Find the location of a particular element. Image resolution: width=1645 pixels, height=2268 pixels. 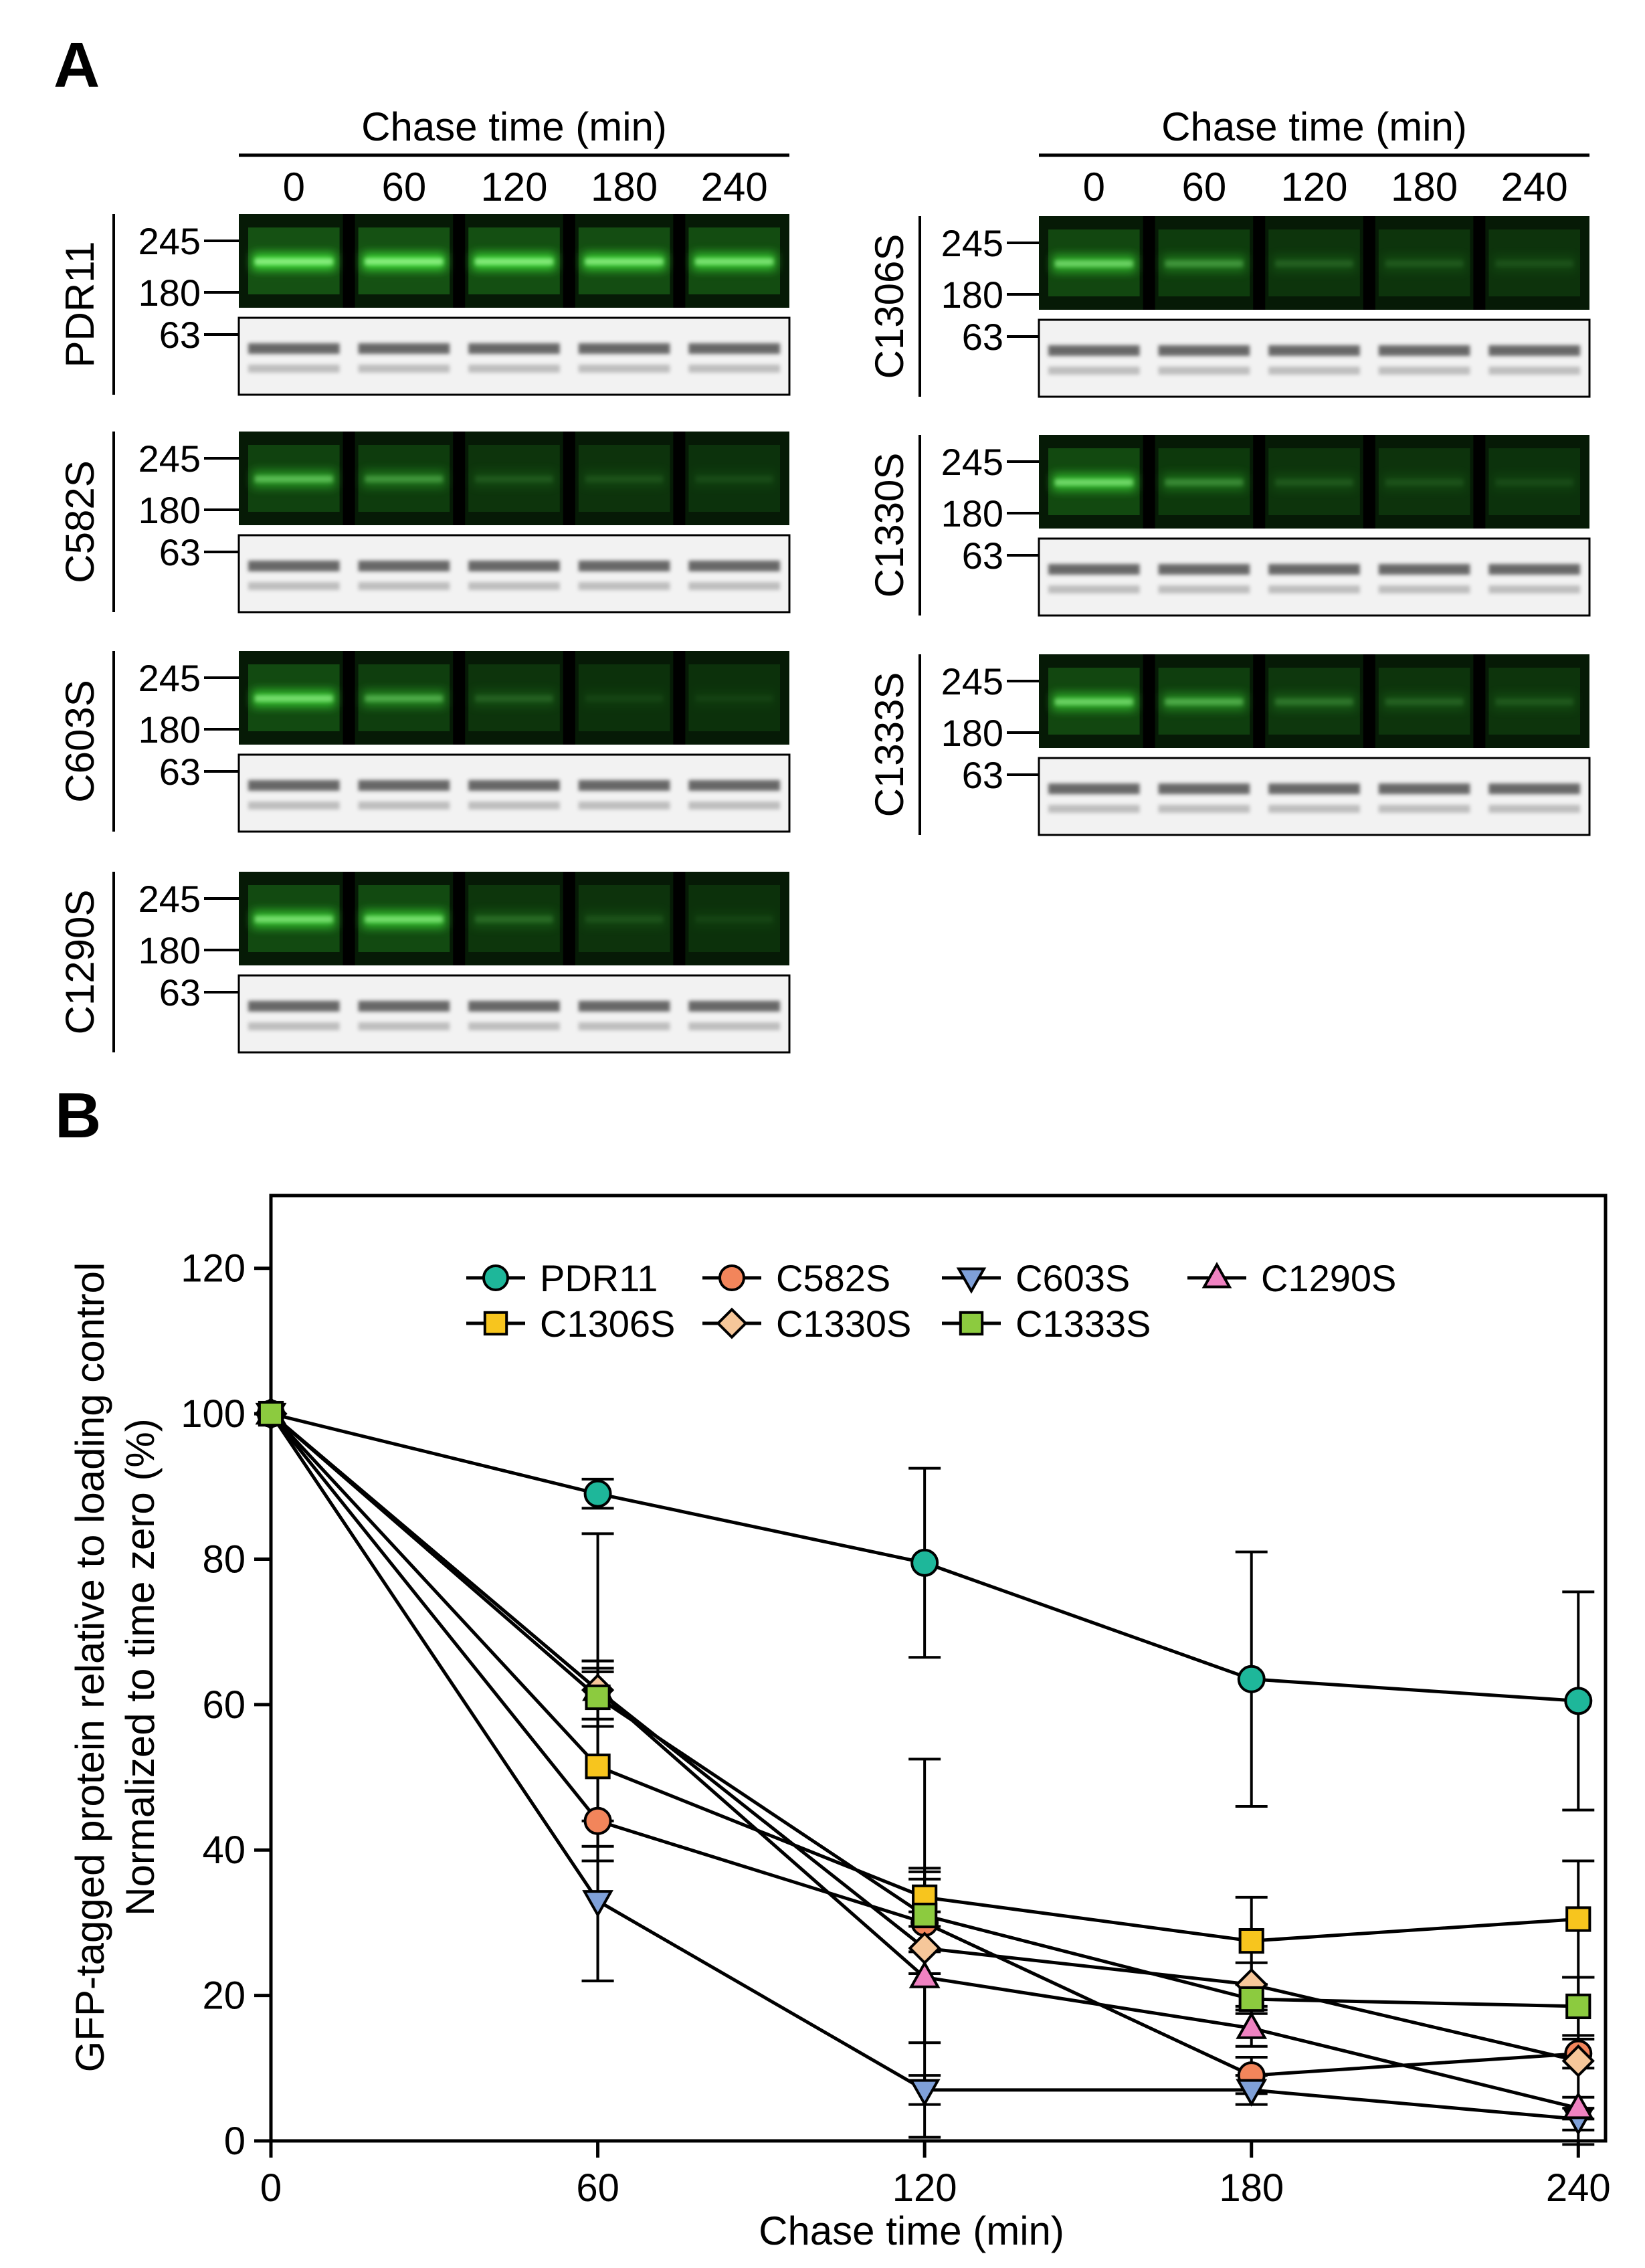

marker-diamond is located at coordinates (732, 1323).